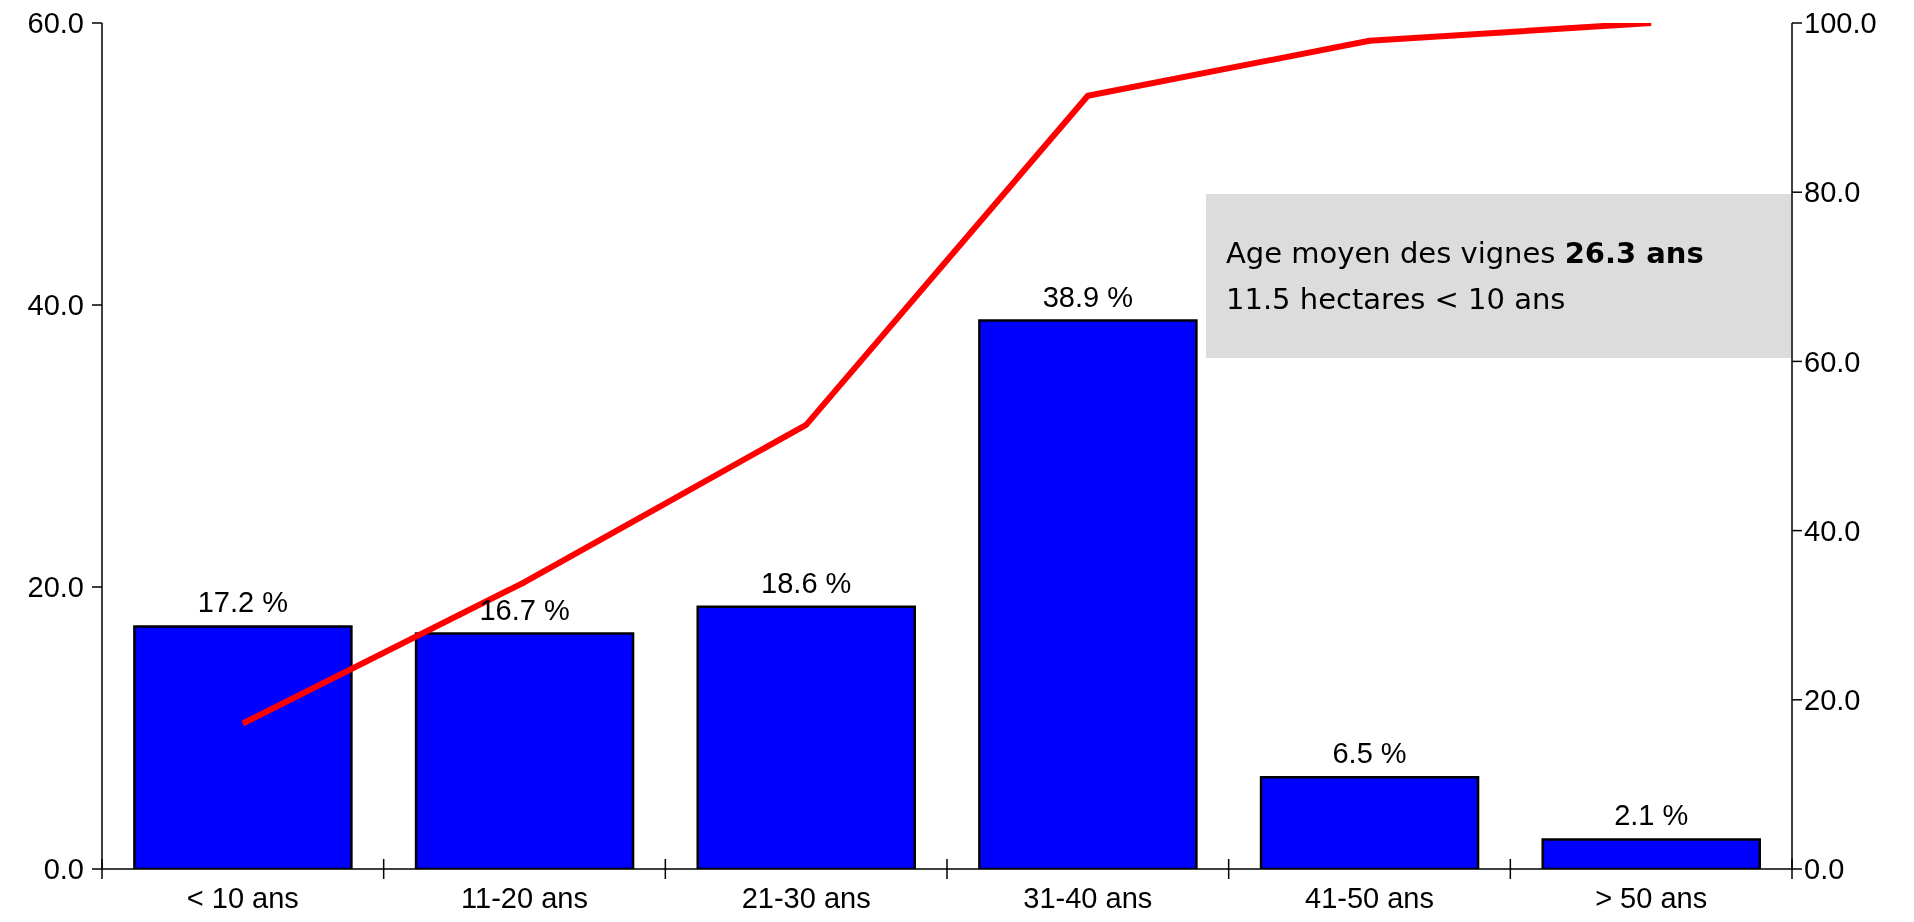 This screenshot has height=922, width=1914. I want to click on x-tick-label: < 10 ans, so click(242, 898).